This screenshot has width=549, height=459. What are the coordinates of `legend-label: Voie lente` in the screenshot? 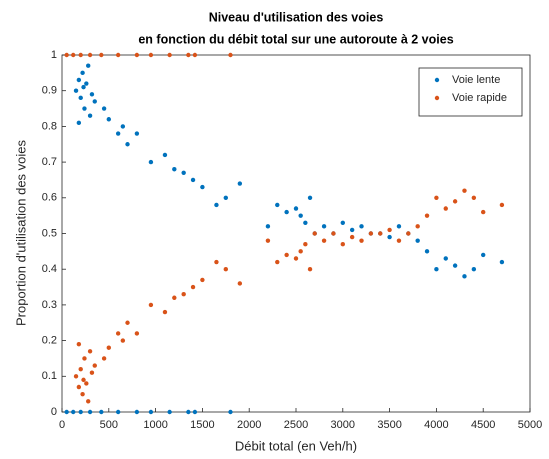 It's located at (476, 80).